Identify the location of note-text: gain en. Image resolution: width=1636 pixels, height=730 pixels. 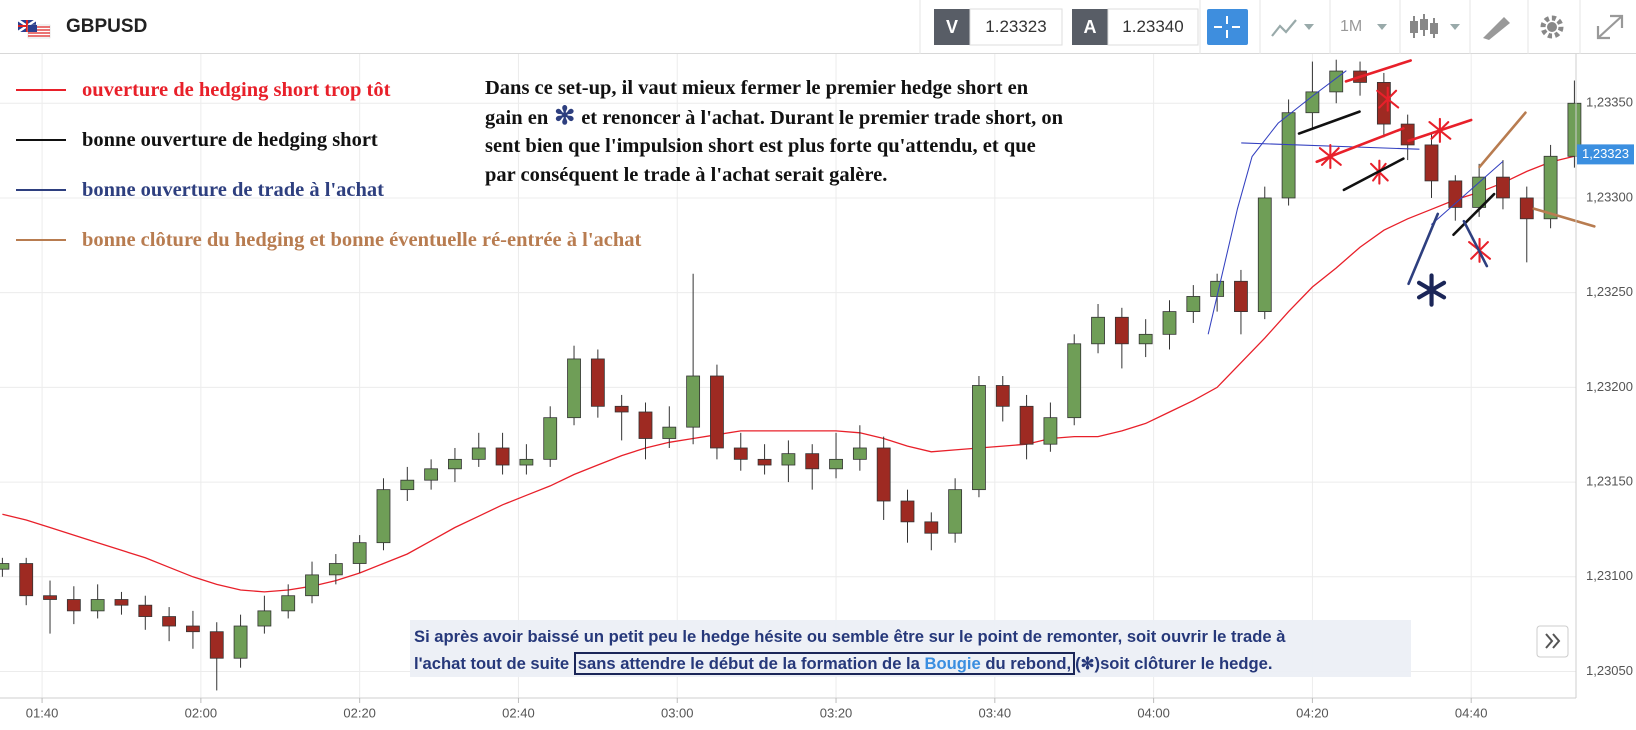
(517, 117).